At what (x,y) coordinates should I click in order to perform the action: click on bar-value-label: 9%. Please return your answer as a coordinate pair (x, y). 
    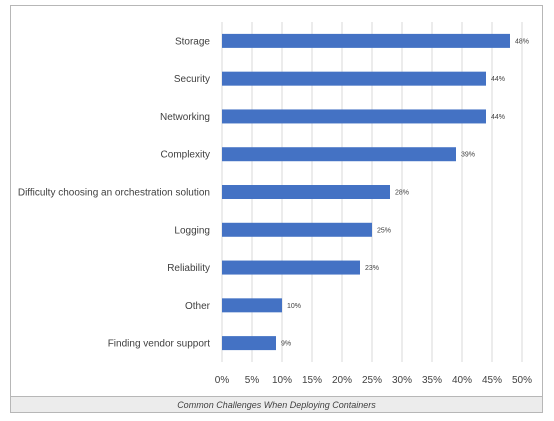
    Looking at the image, I should click on (286, 344).